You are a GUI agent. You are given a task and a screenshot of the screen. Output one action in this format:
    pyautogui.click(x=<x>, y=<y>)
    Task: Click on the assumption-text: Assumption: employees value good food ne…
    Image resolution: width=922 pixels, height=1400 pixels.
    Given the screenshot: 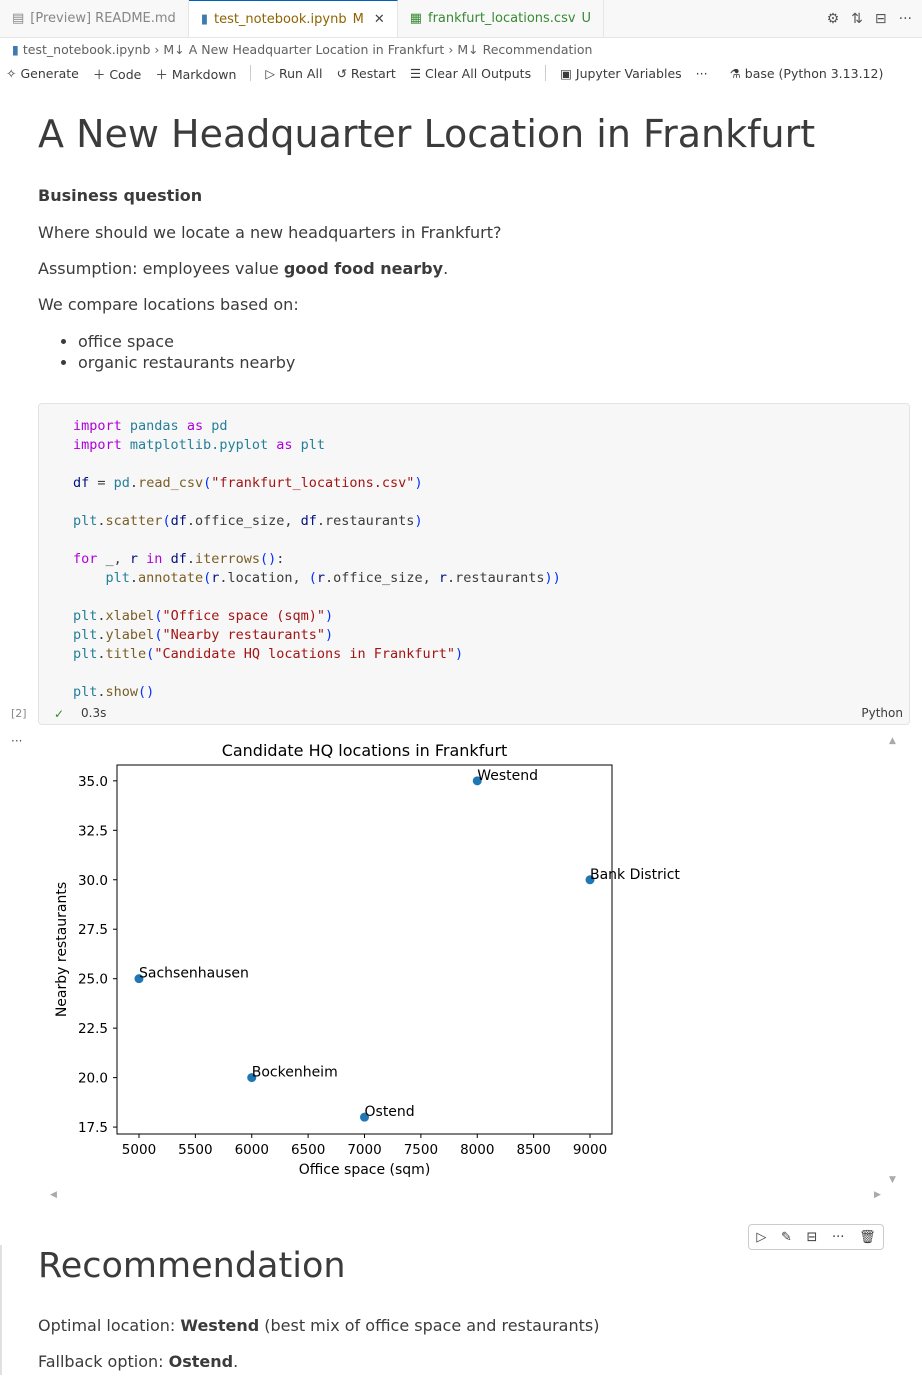 What is the action you would take?
    pyautogui.click(x=243, y=268)
    